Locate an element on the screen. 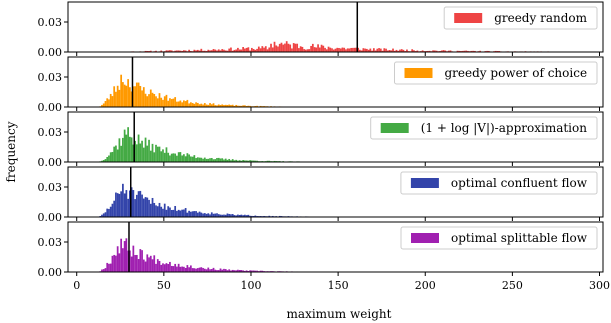  x-tick-label: 100 is located at coordinates (250, 285).